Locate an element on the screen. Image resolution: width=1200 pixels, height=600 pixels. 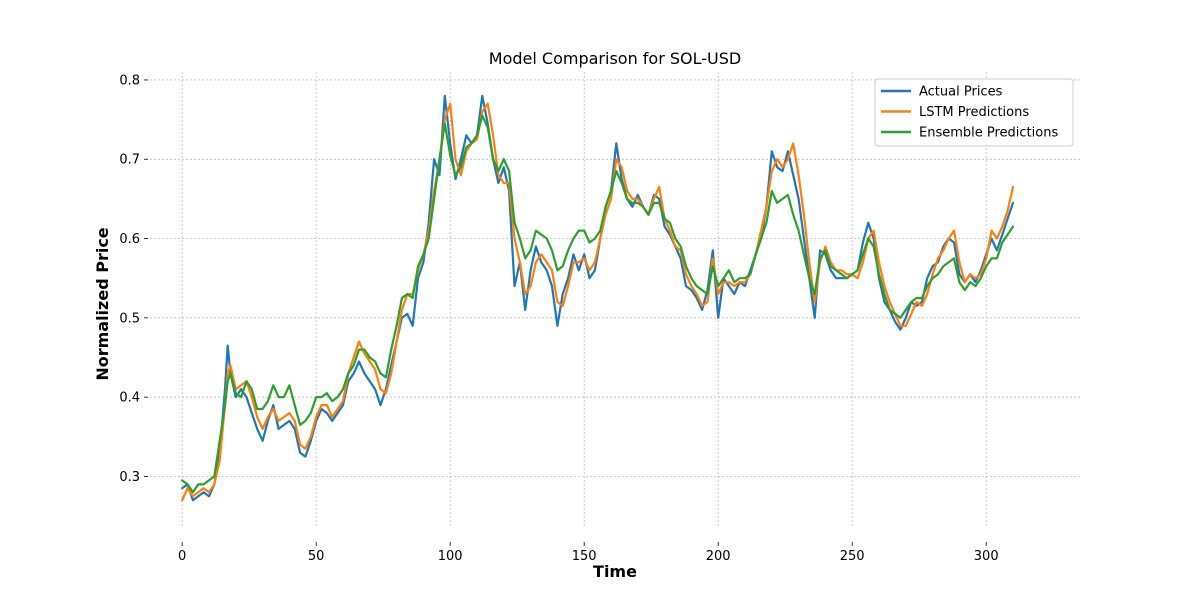
y-tick-label: 0.6 is located at coordinates (129, 239).